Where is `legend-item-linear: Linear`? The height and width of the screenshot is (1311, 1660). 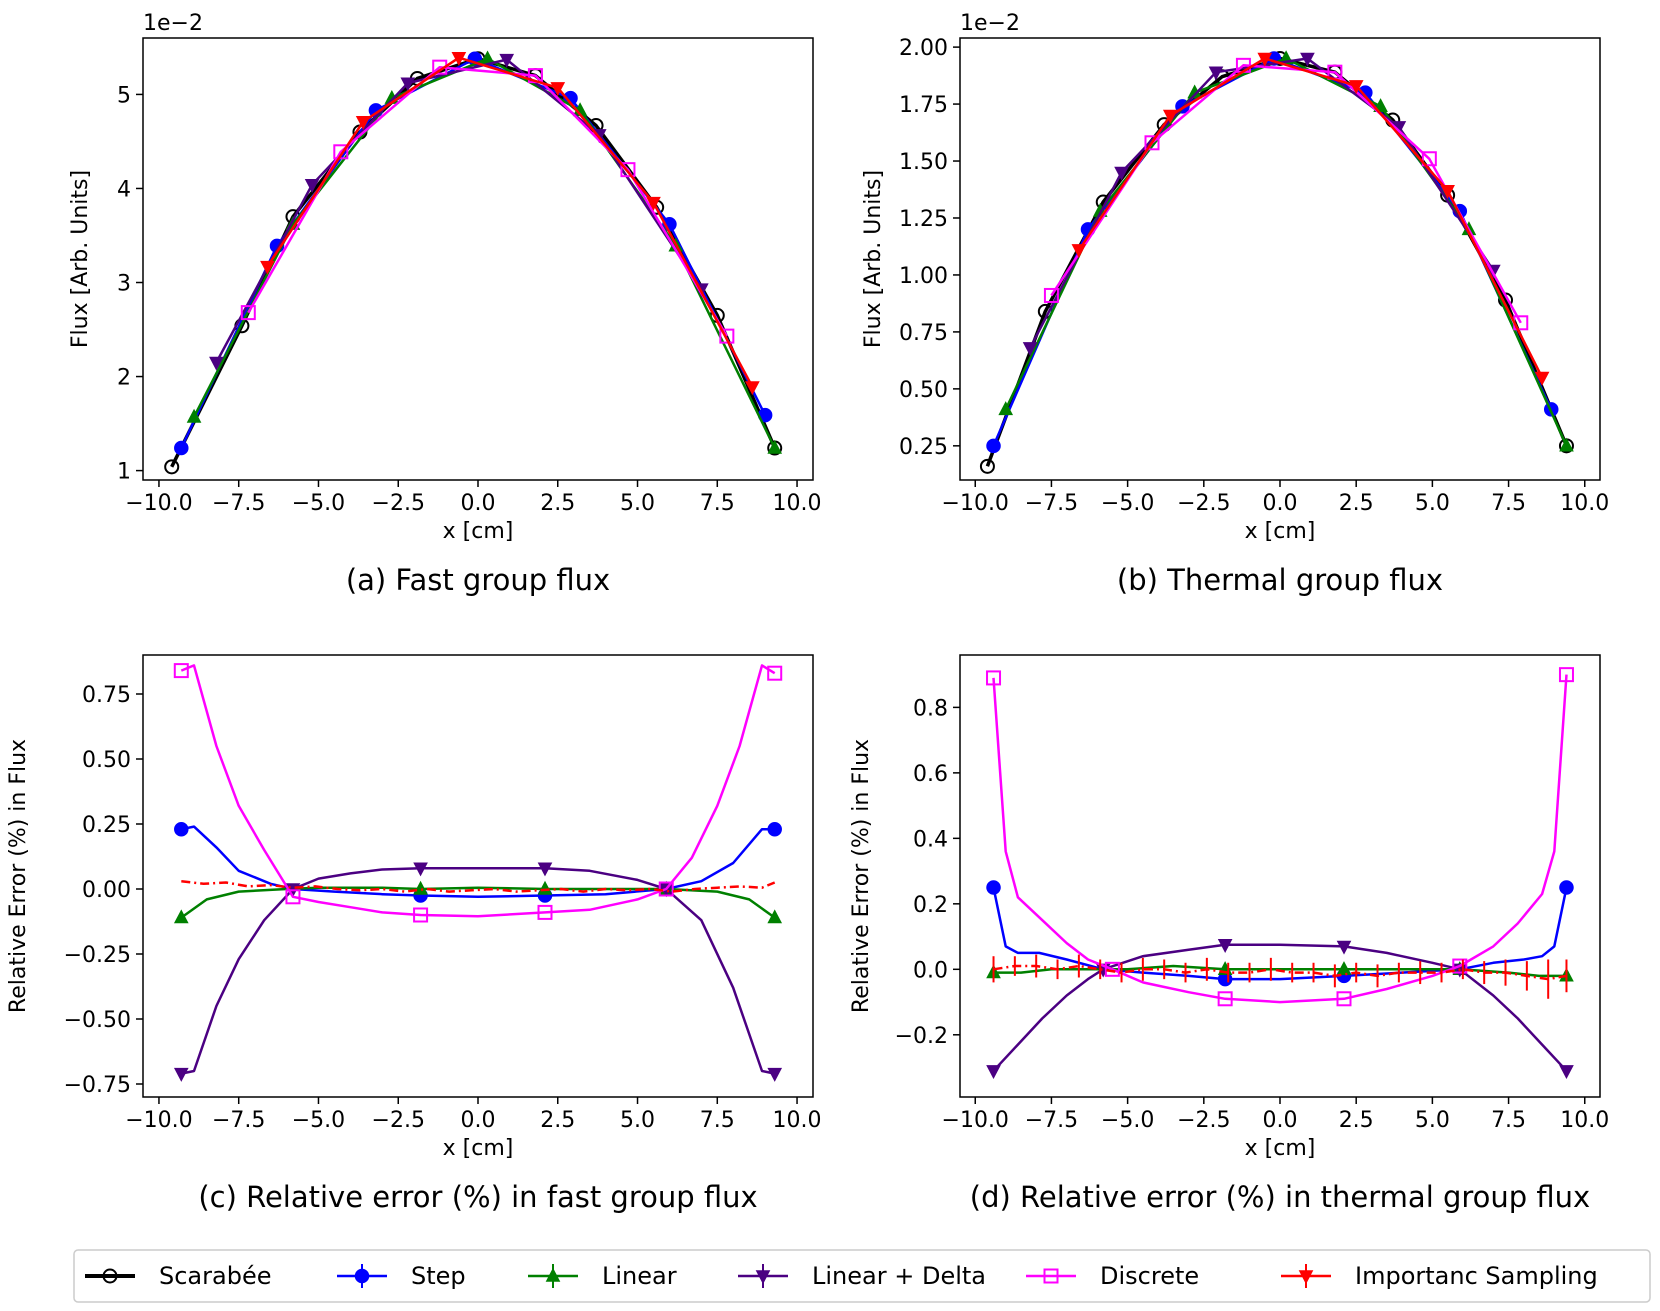
legend-item-linear: Linear is located at coordinates (602, 1276).